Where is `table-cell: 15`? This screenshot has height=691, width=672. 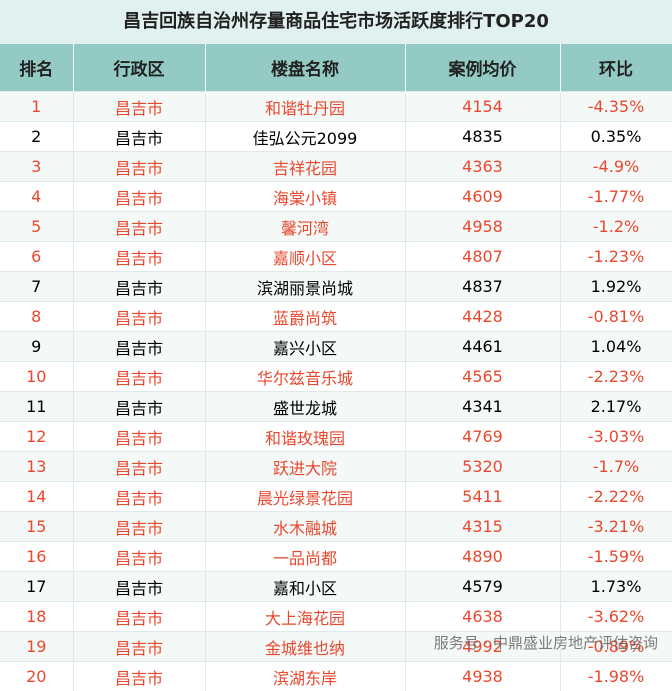
table-cell: 15 is located at coordinates (36, 527).